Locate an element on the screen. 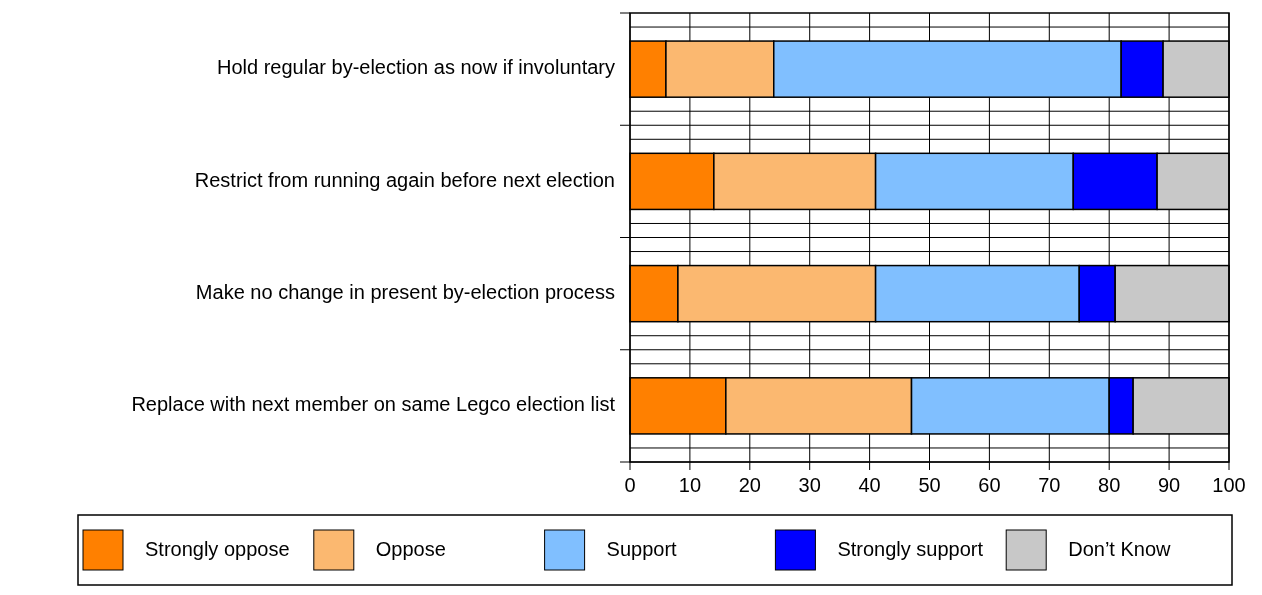 The height and width of the screenshot is (595, 1262). x-tick-label: 40 is located at coordinates (869, 485).